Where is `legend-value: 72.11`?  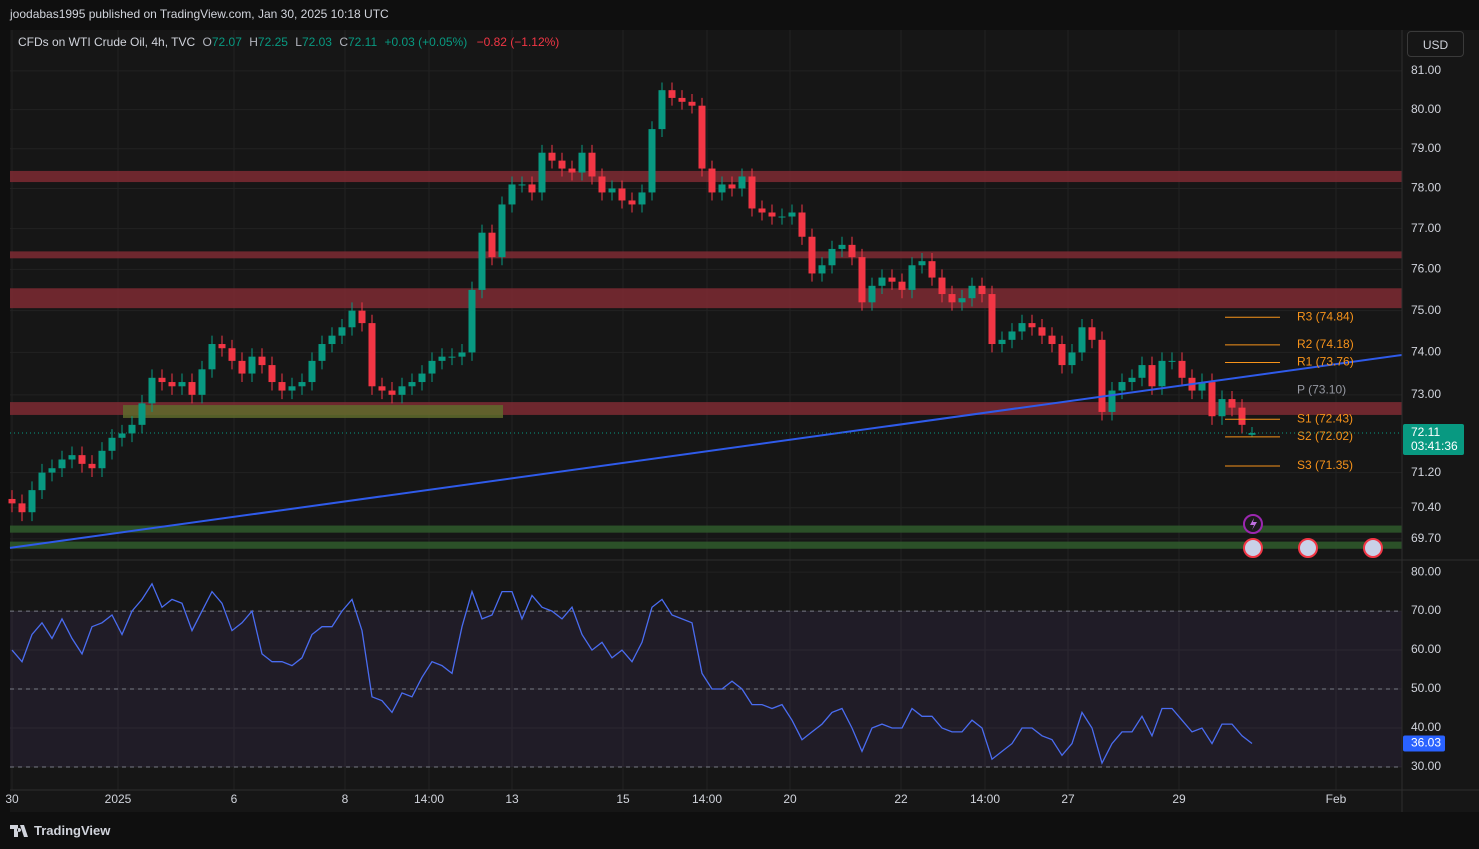 legend-value: 72.11 is located at coordinates (363, 42).